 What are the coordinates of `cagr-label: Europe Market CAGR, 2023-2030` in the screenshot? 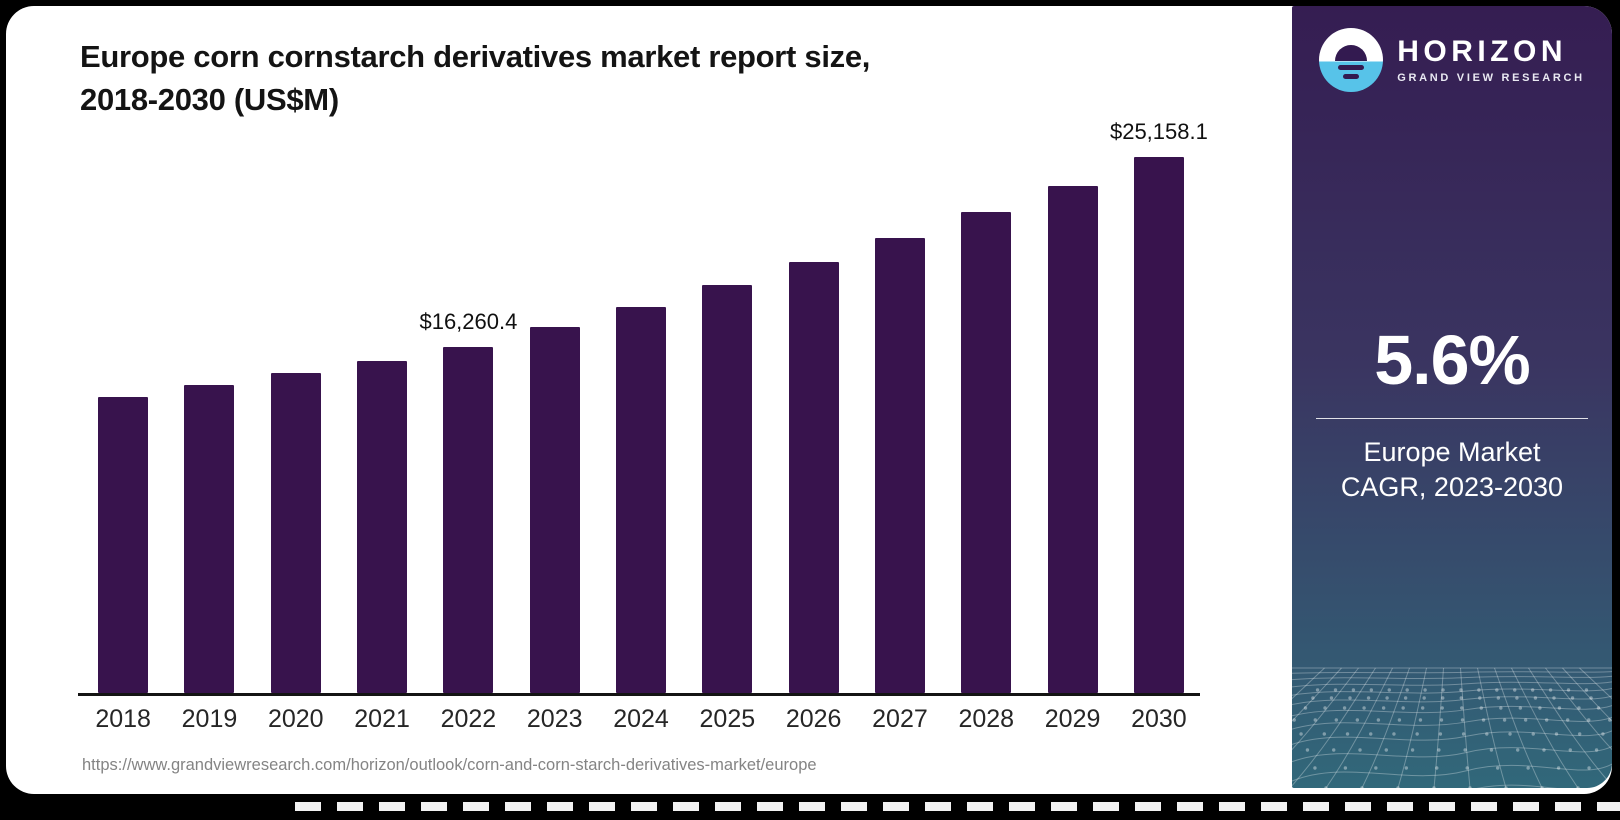 It's located at (1452, 469).